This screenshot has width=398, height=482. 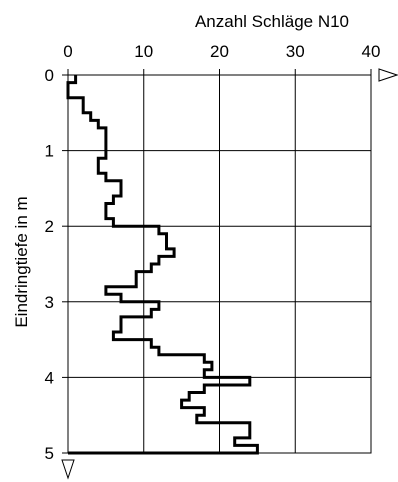 I want to click on y-ticks: 0 1 2 3 4 5, so click(x=56, y=264).